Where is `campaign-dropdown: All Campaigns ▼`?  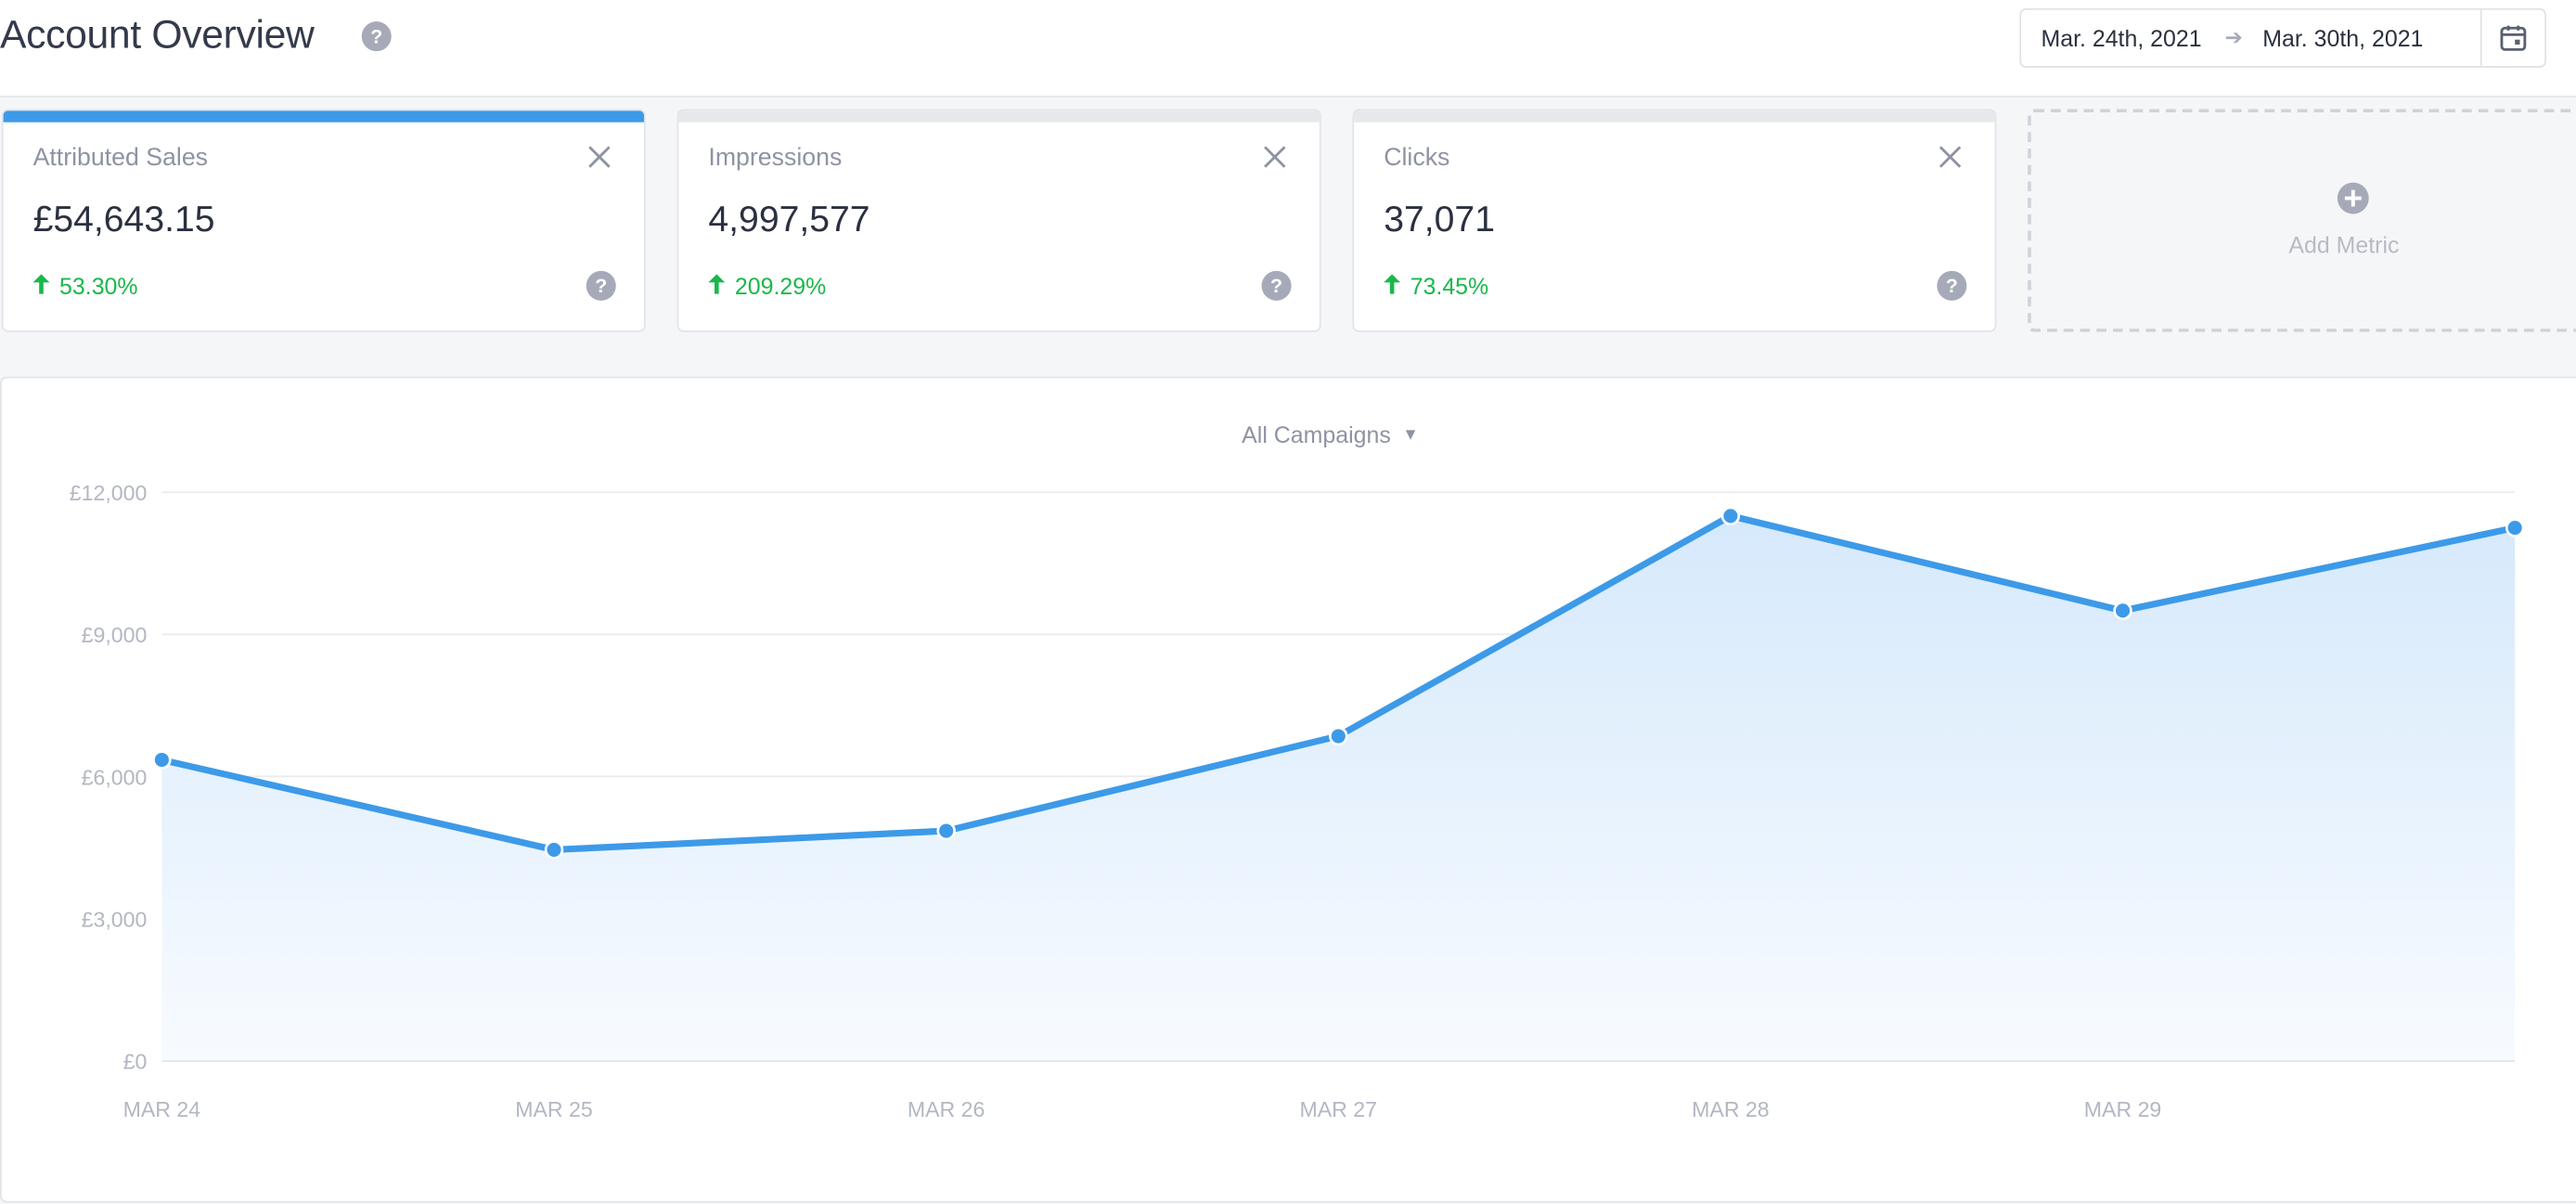 campaign-dropdown: All Campaigns ▼ is located at coordinates (1330, 434).